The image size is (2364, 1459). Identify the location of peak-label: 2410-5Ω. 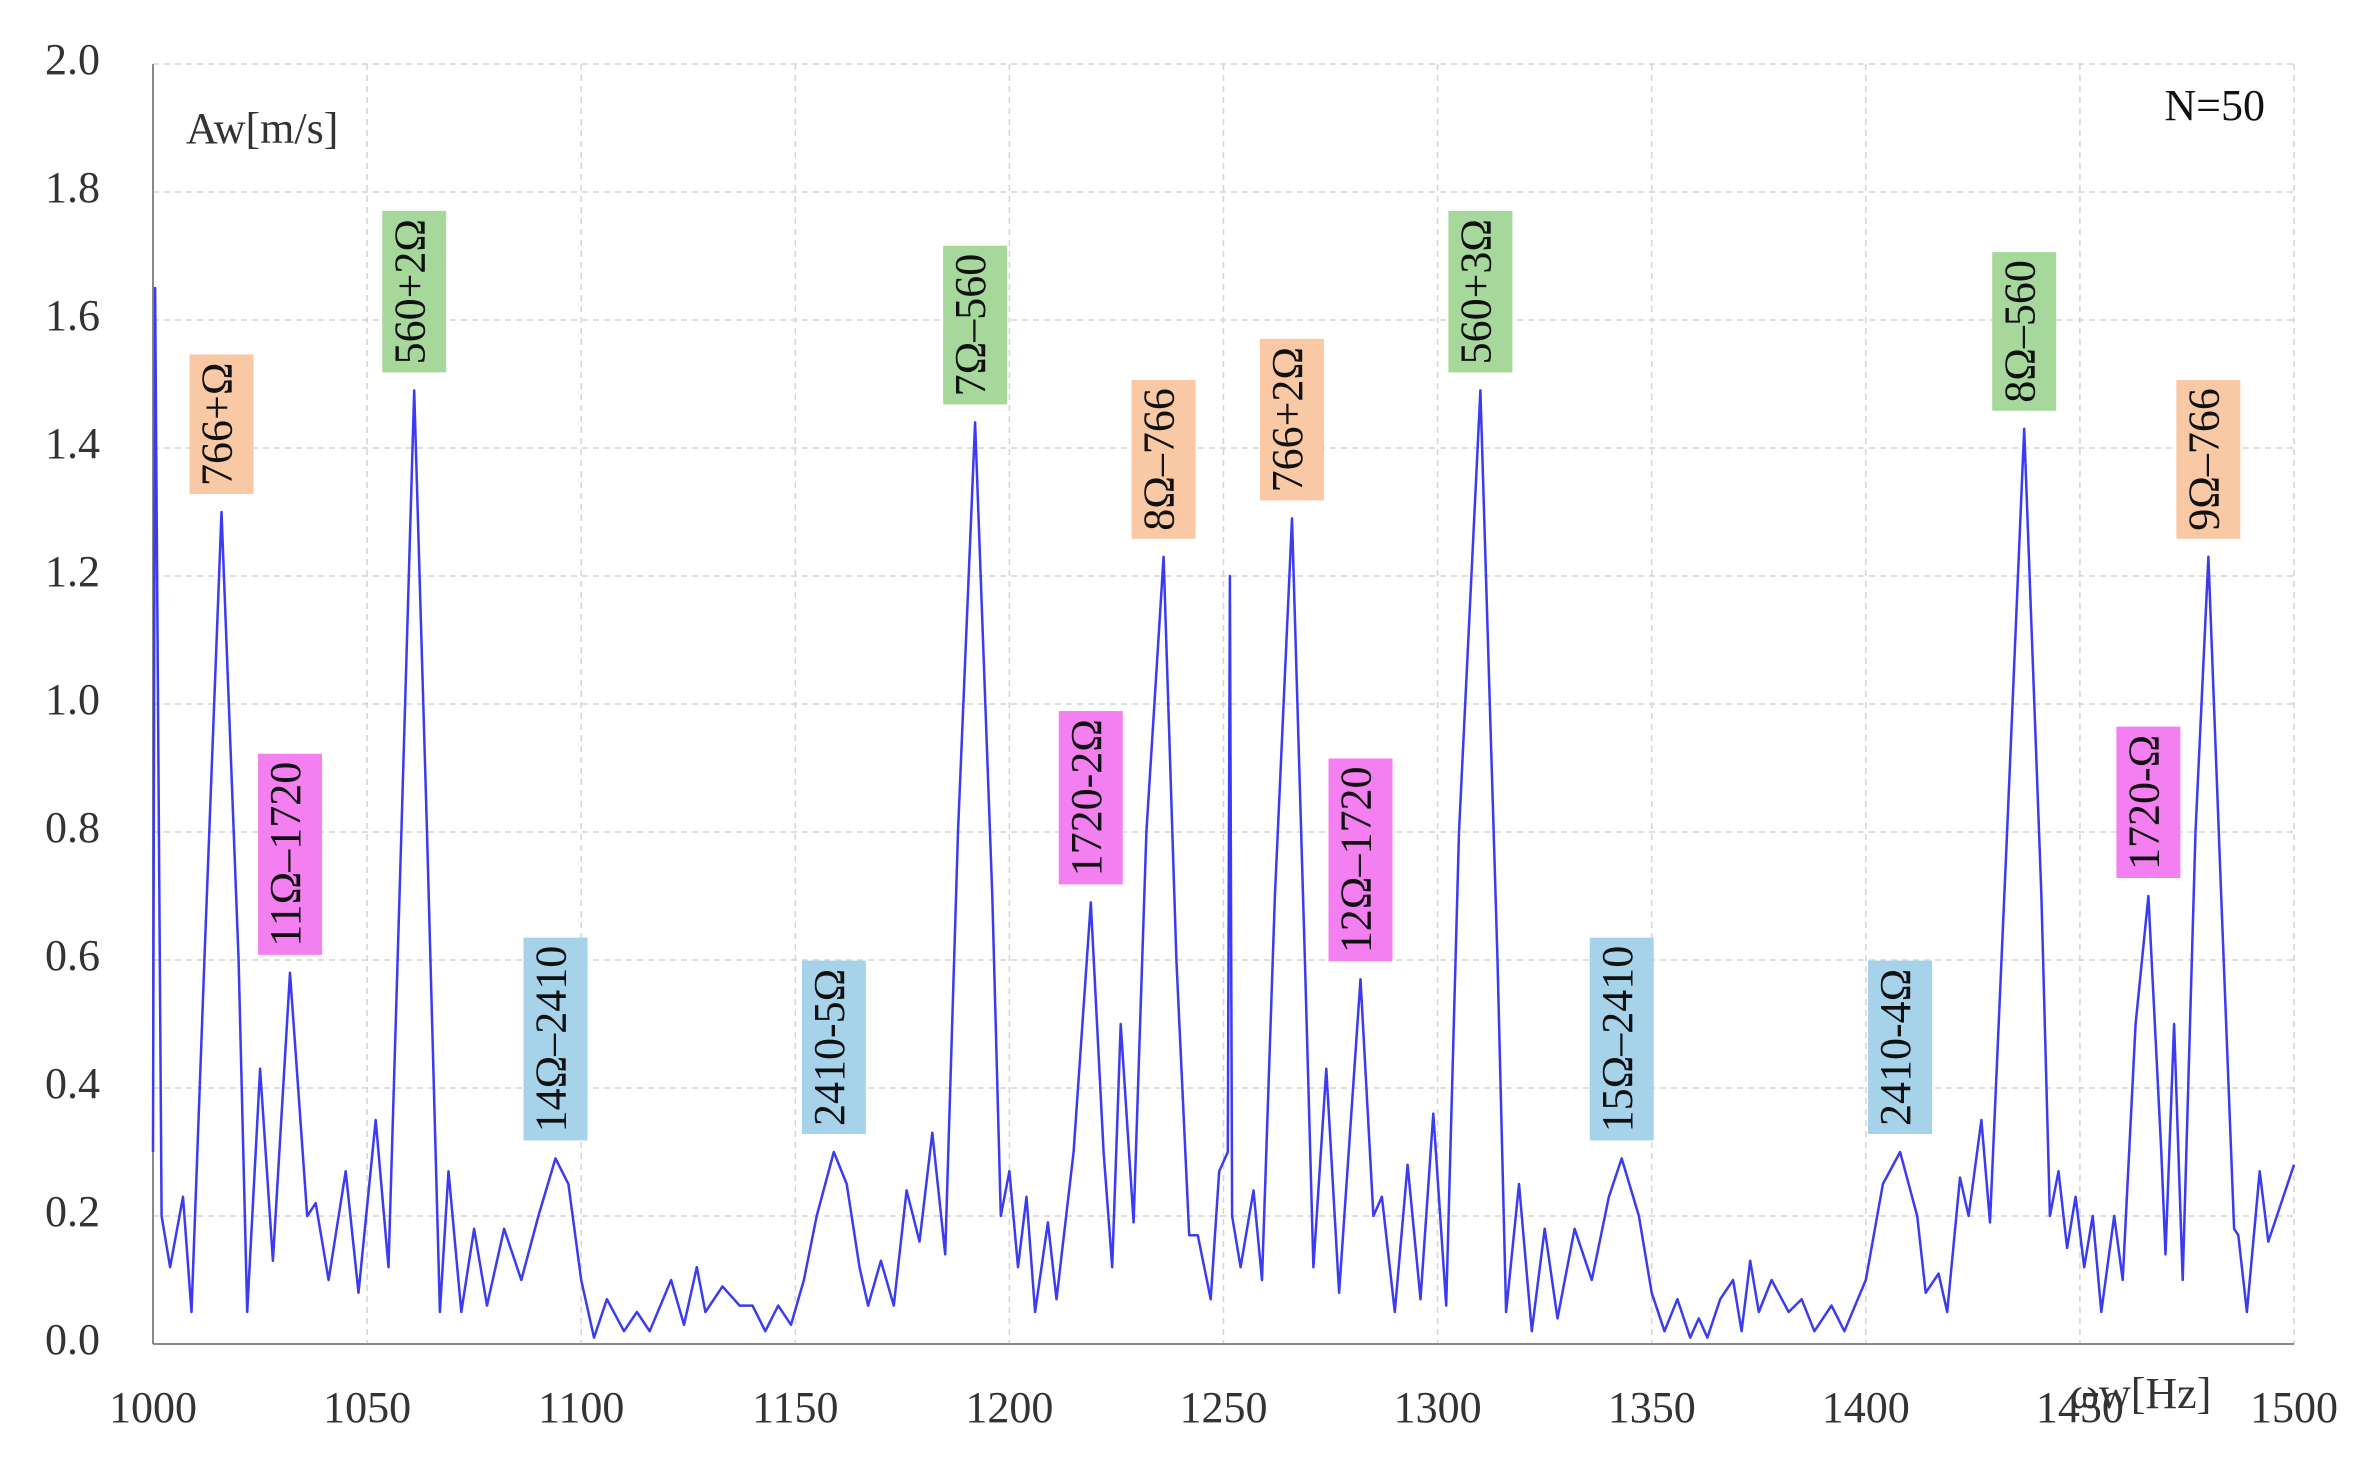
(833, 1047).